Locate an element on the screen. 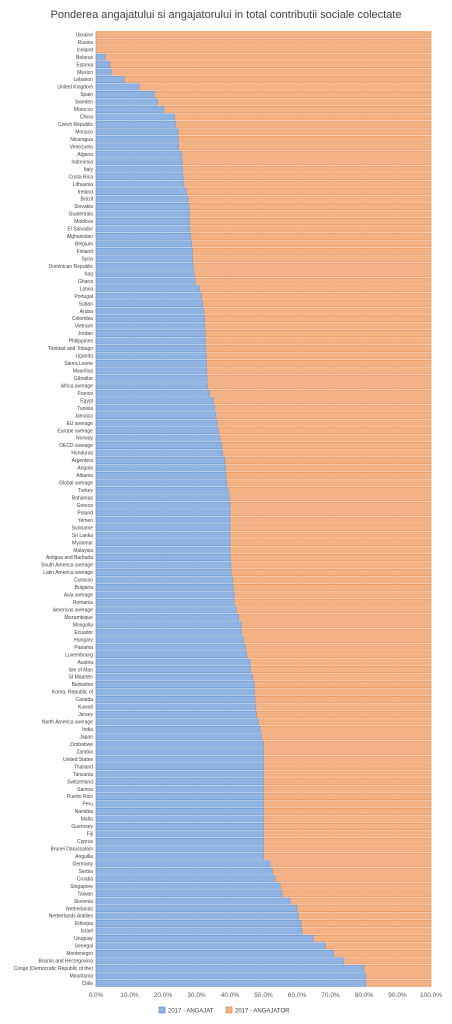 The image size is (452, 1024). category-label: Israel is located at coordinates (87, 932).